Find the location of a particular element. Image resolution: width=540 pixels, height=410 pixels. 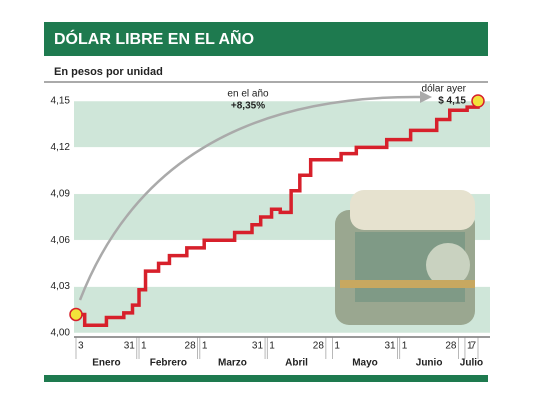

month-label: Febrero is located at coordinates (168, 363).